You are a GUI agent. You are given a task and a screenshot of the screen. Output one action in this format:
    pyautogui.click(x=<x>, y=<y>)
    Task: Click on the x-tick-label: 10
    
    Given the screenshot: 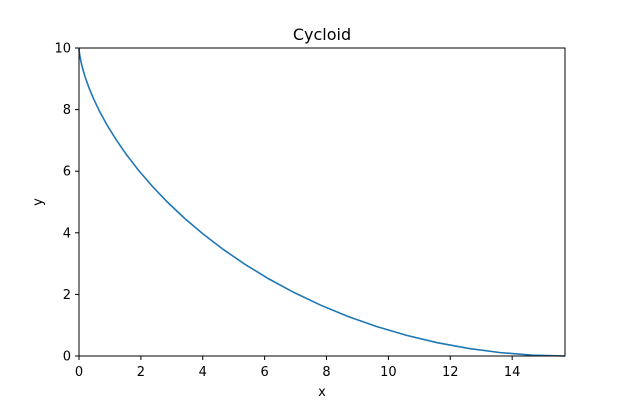 What is the action you would take?
    pyautogui.click(x=388, y=372)
    